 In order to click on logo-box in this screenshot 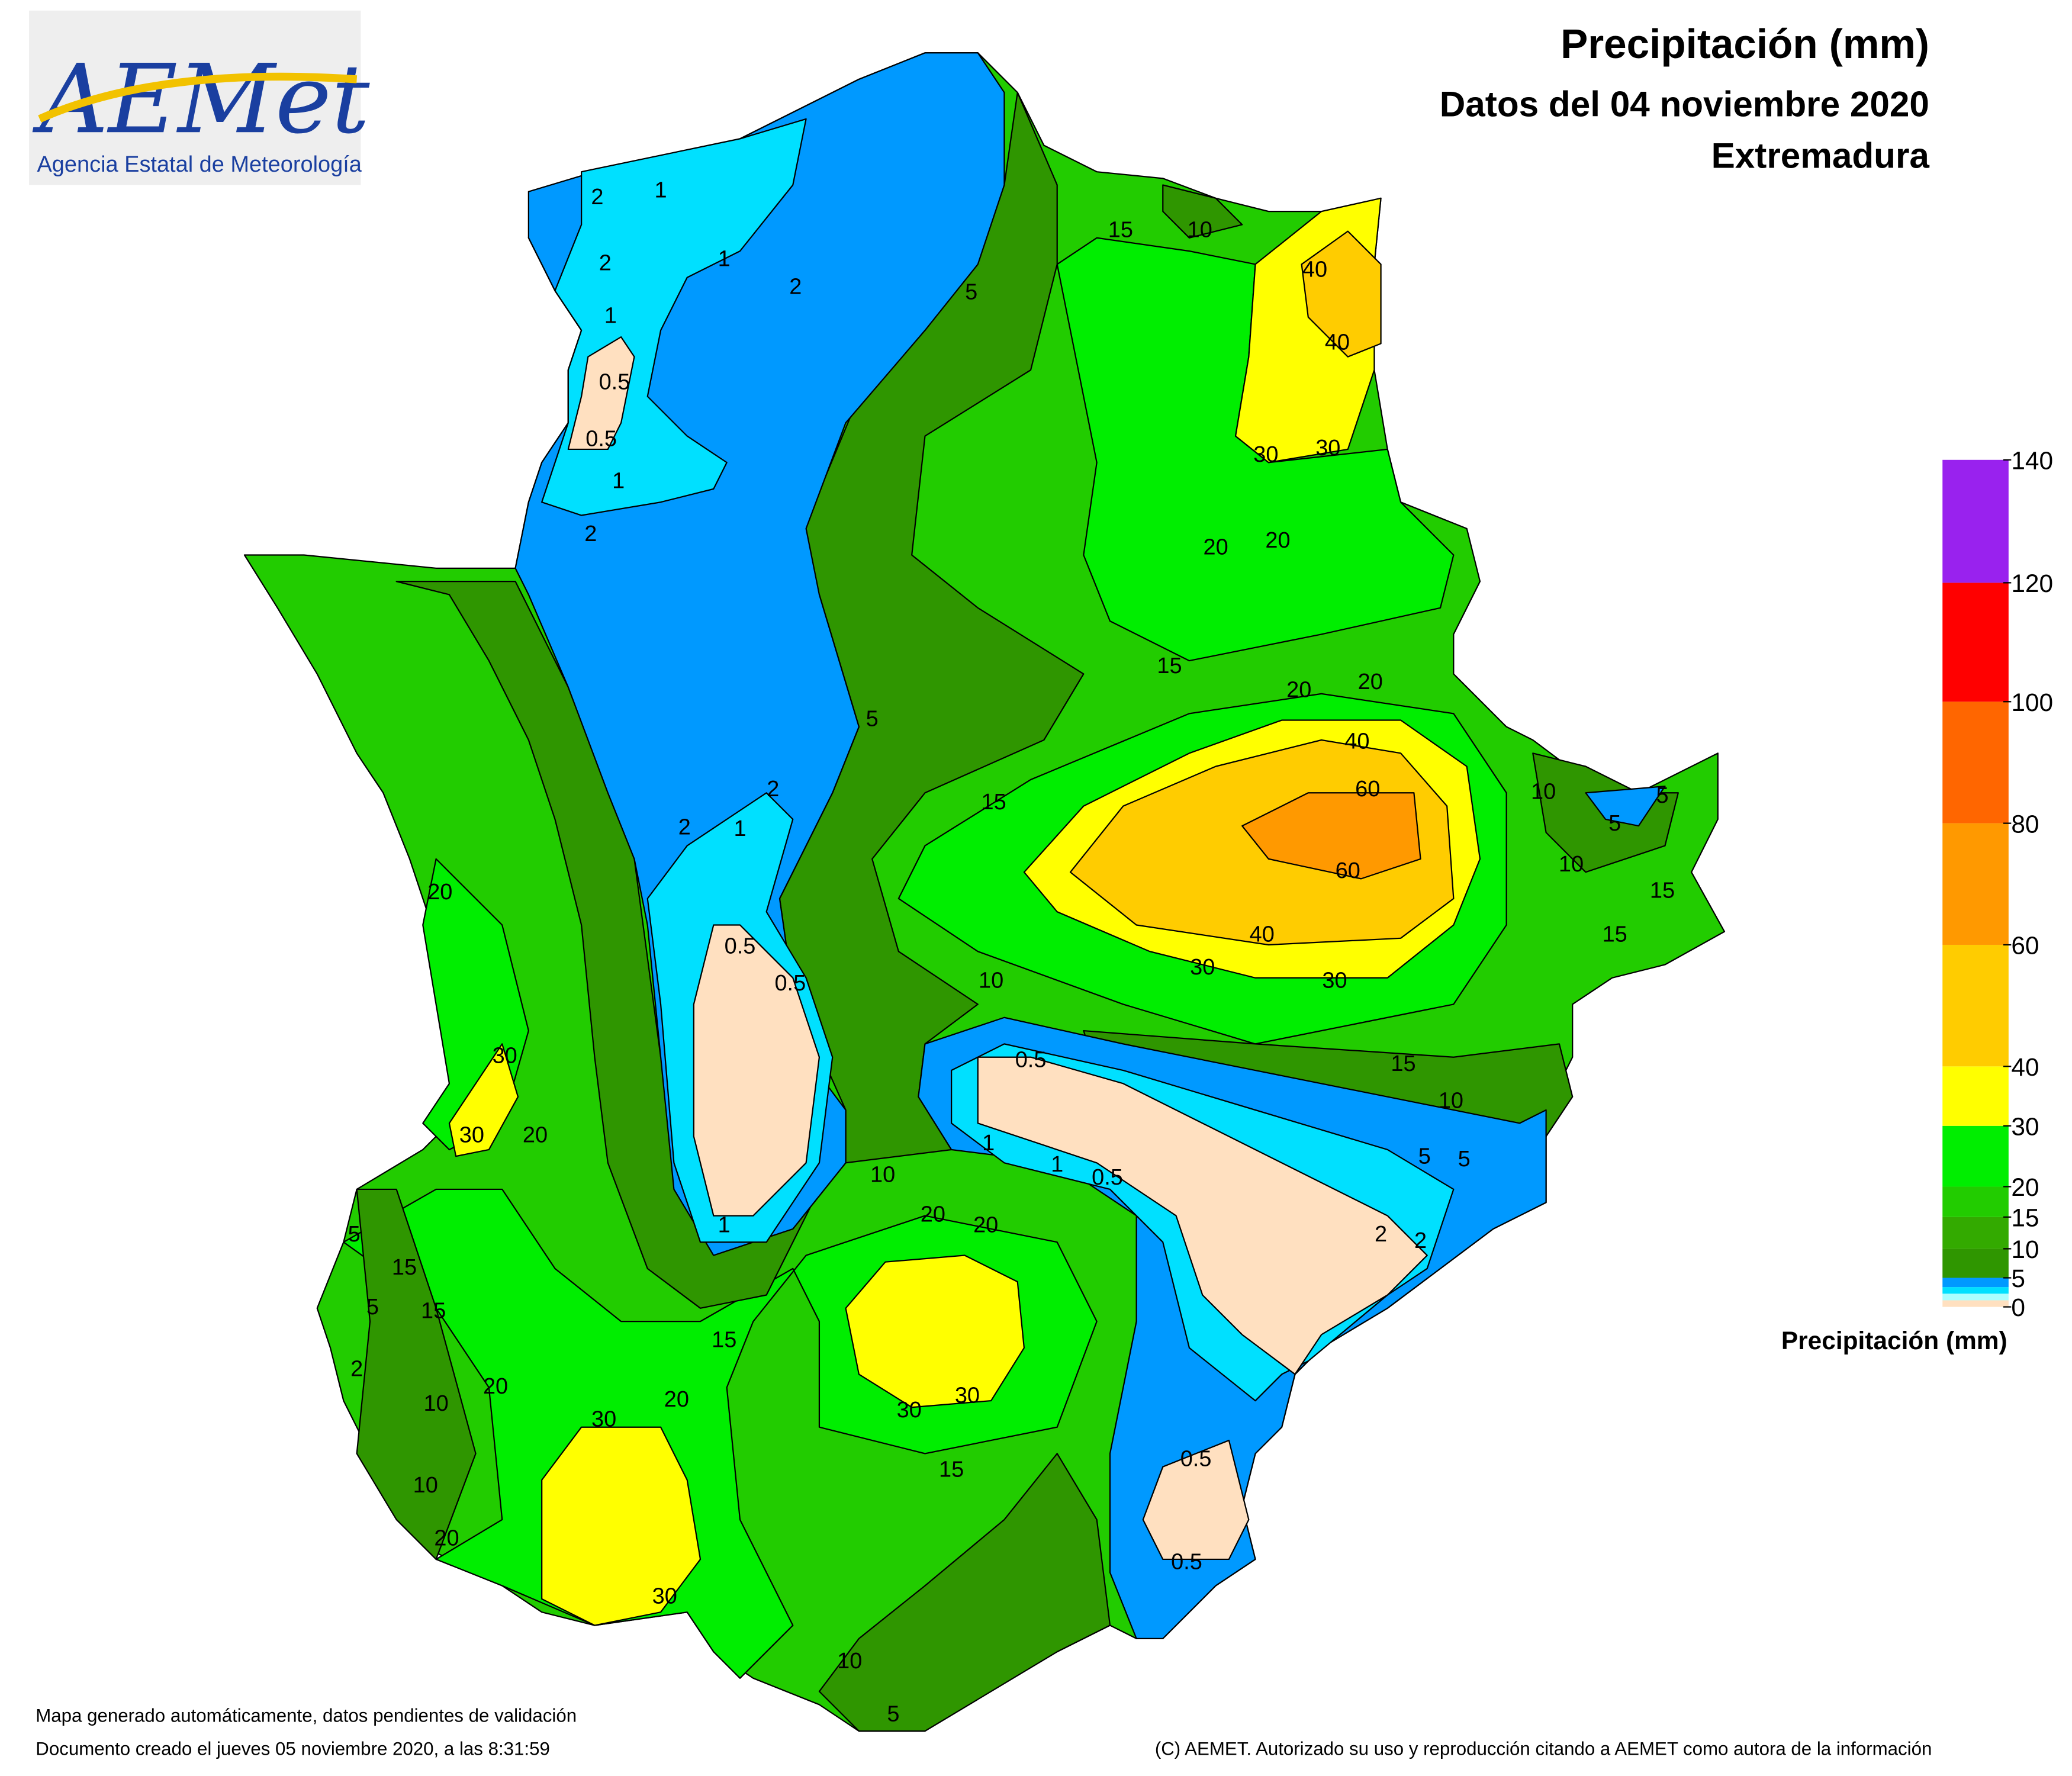, I will do `click(195, 97)`.